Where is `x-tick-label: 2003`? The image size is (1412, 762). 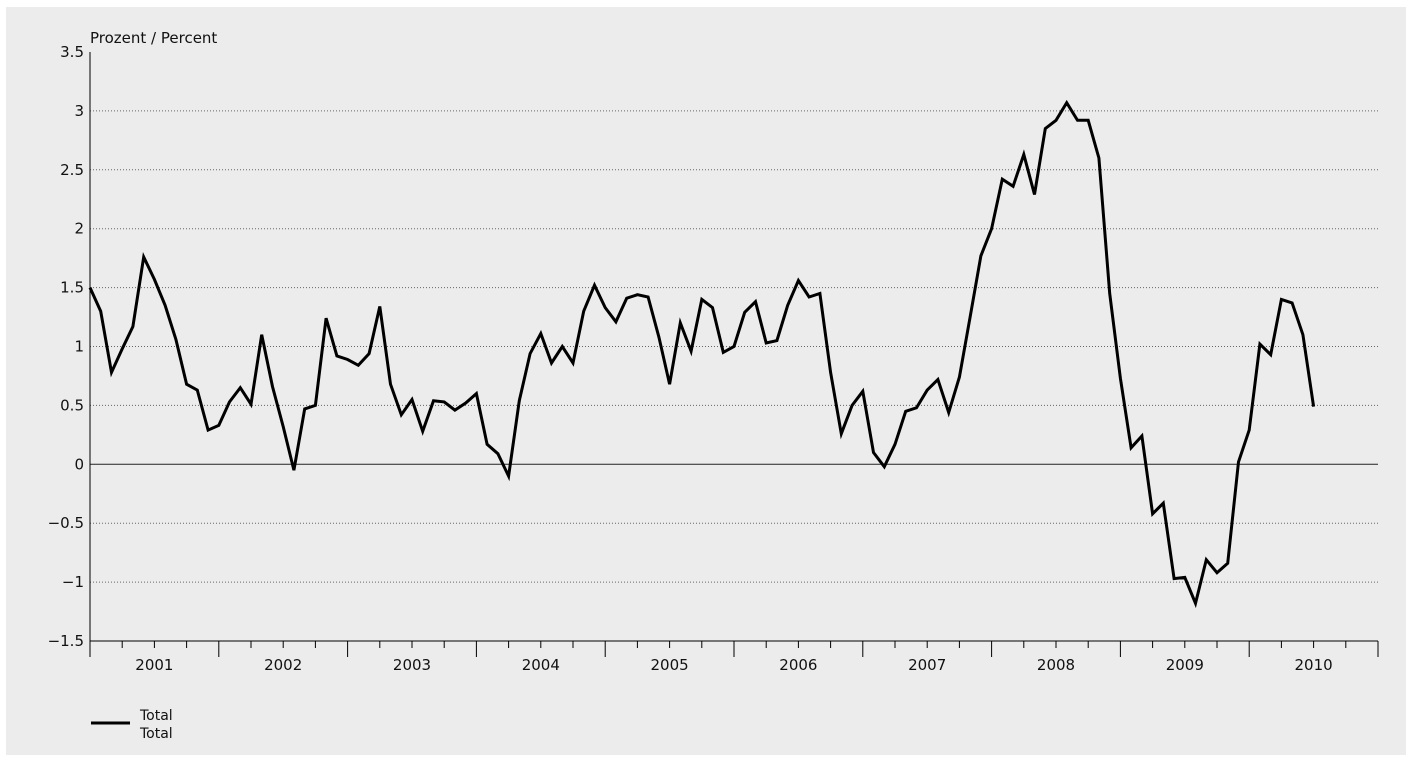 x-tick-label: 2003 is located at coordinates (412, 665).